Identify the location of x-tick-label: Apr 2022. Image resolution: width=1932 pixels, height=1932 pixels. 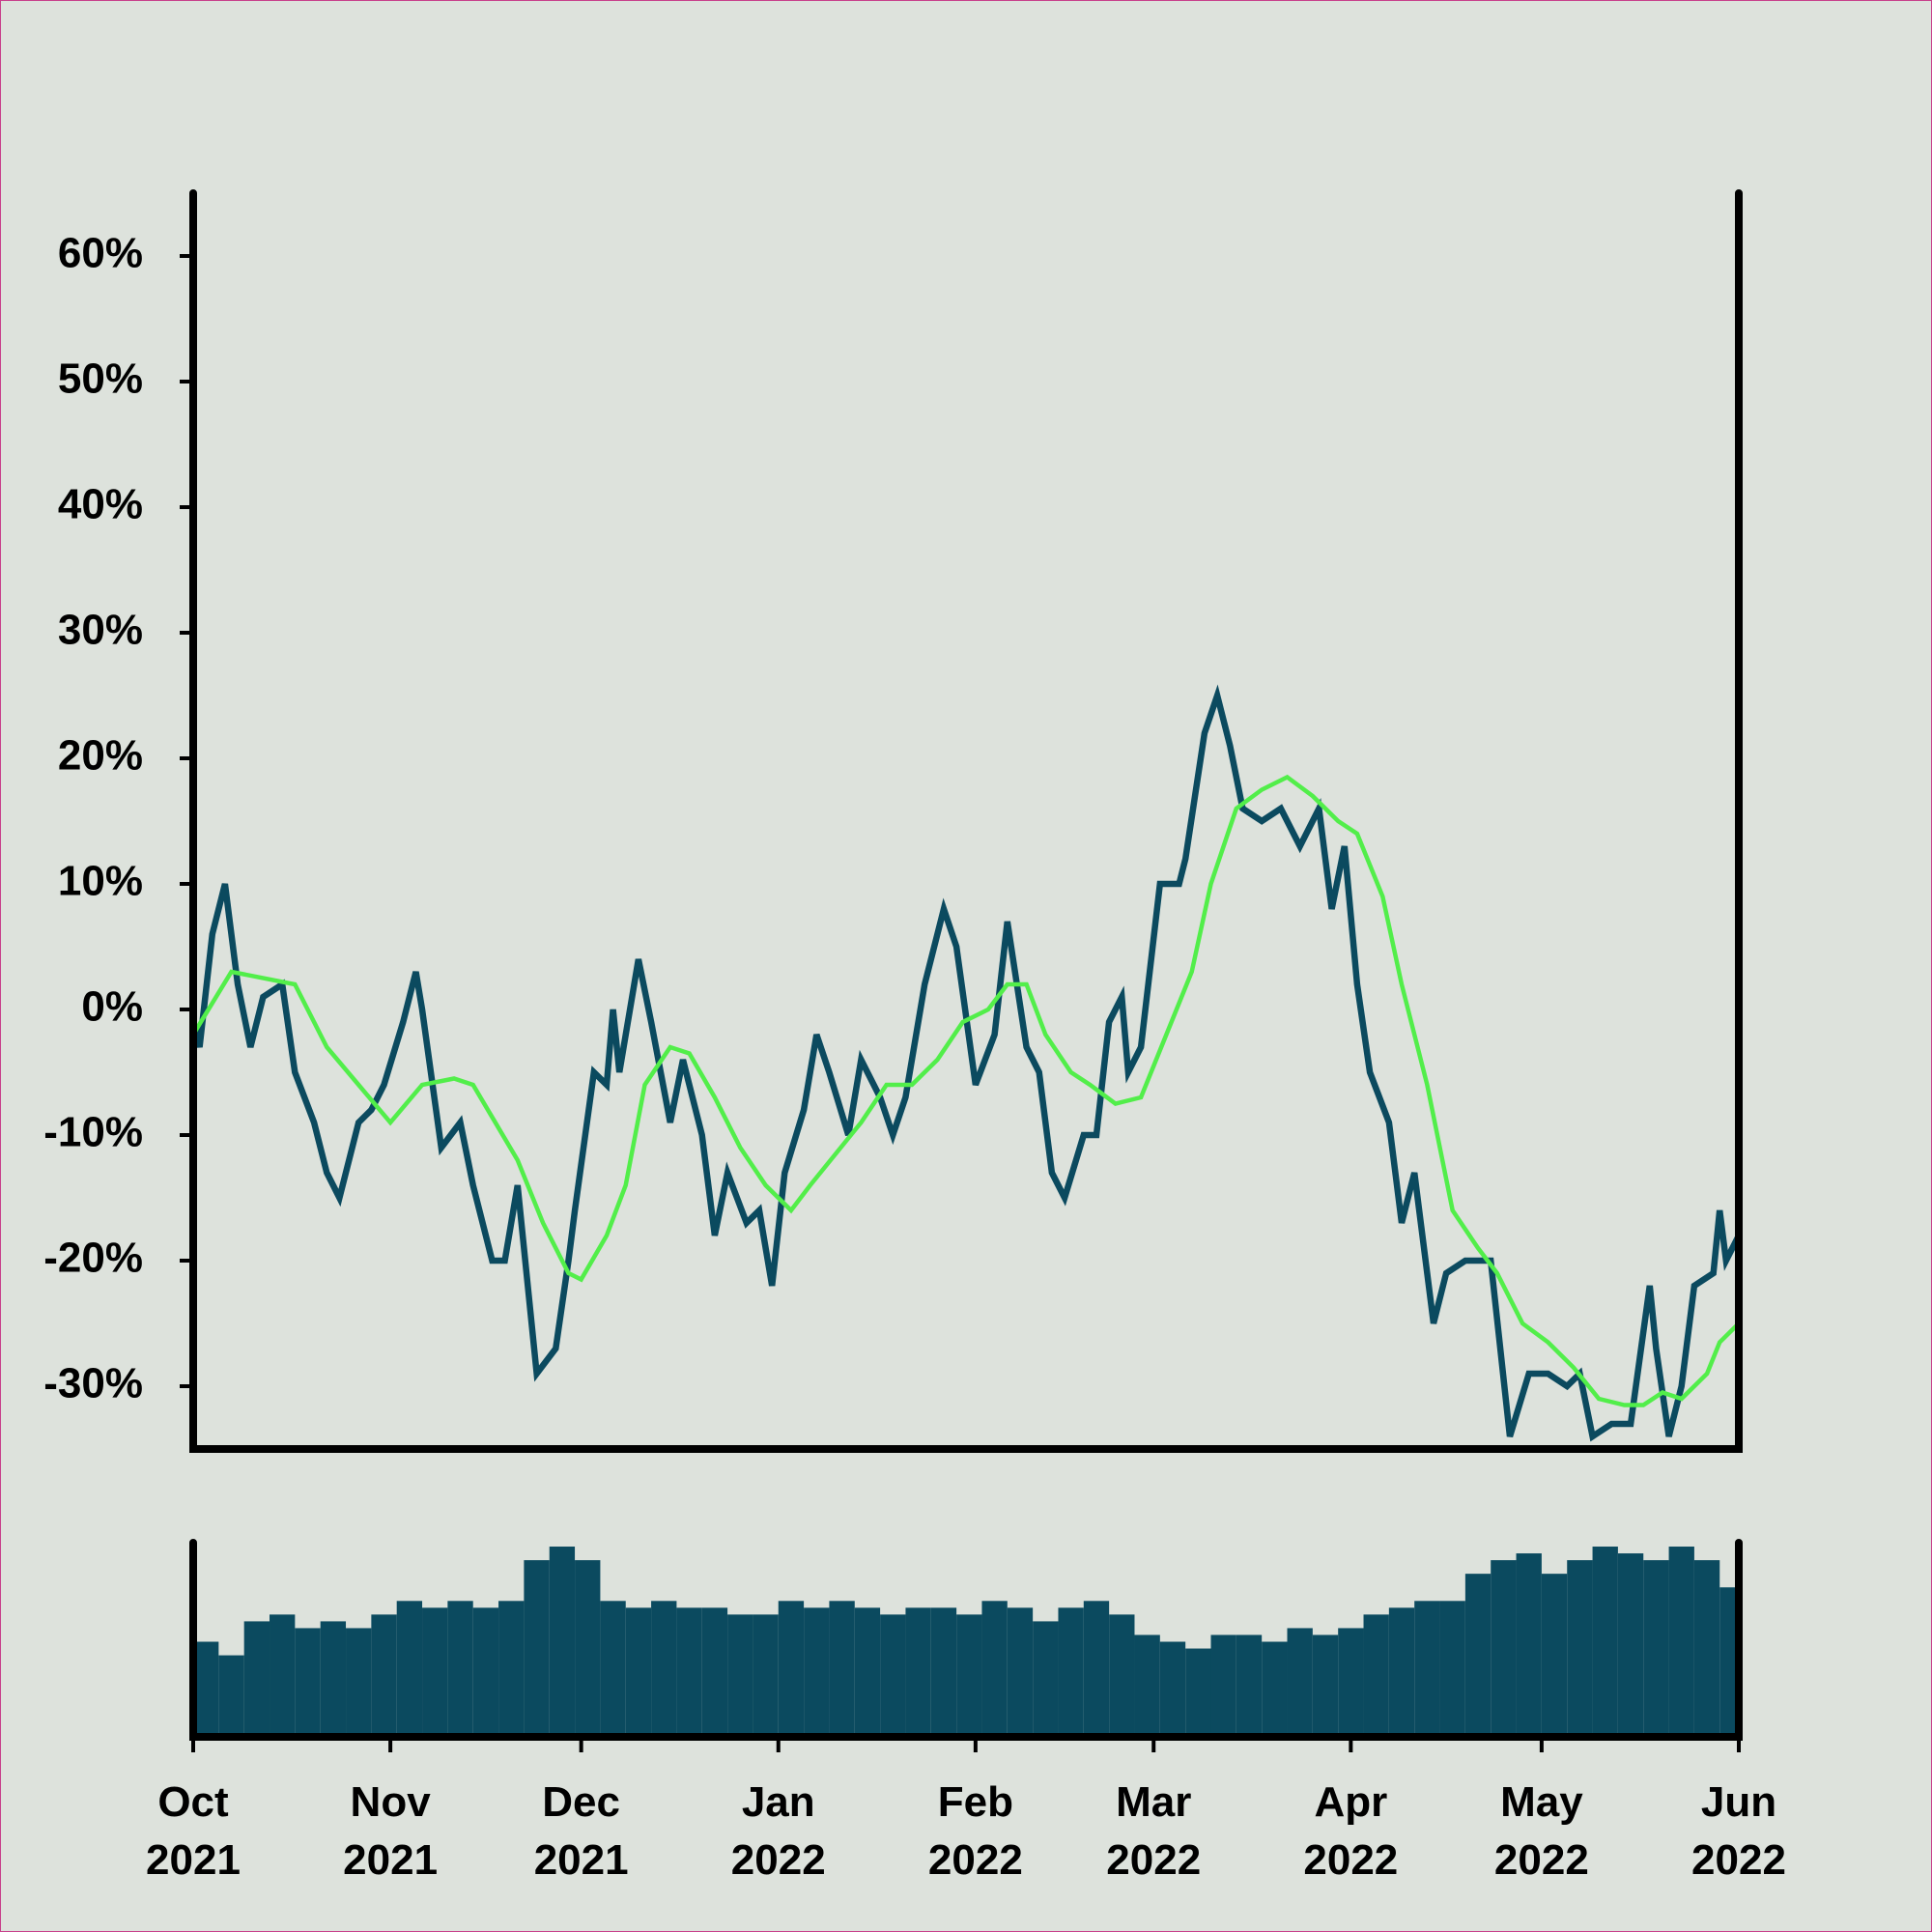
(1351, 1831).